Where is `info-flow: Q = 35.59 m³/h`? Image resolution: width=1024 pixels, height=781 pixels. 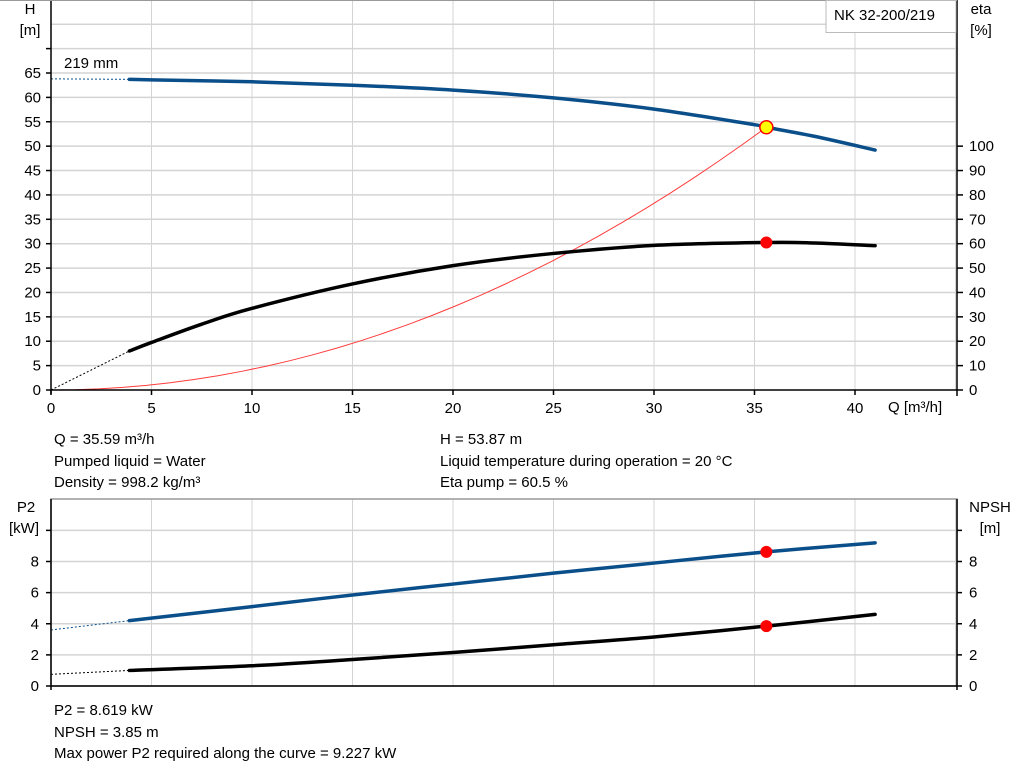 info-flow: Q = 35.59 m³/h is located at coordinates (104, 439).